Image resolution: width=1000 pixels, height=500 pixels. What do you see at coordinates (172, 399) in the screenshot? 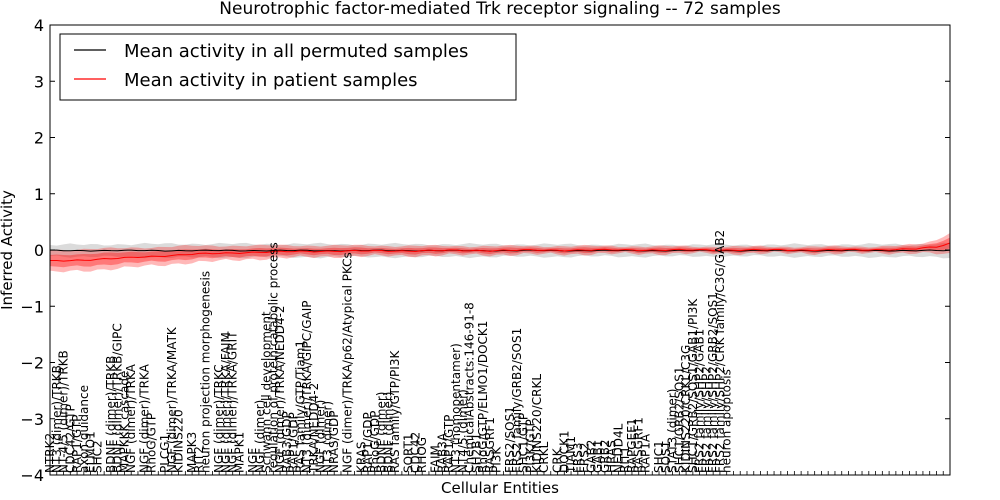
I see `x-tick-label: NGF (dimer)/TRKA/MATK` at bounding box center [172, 399].